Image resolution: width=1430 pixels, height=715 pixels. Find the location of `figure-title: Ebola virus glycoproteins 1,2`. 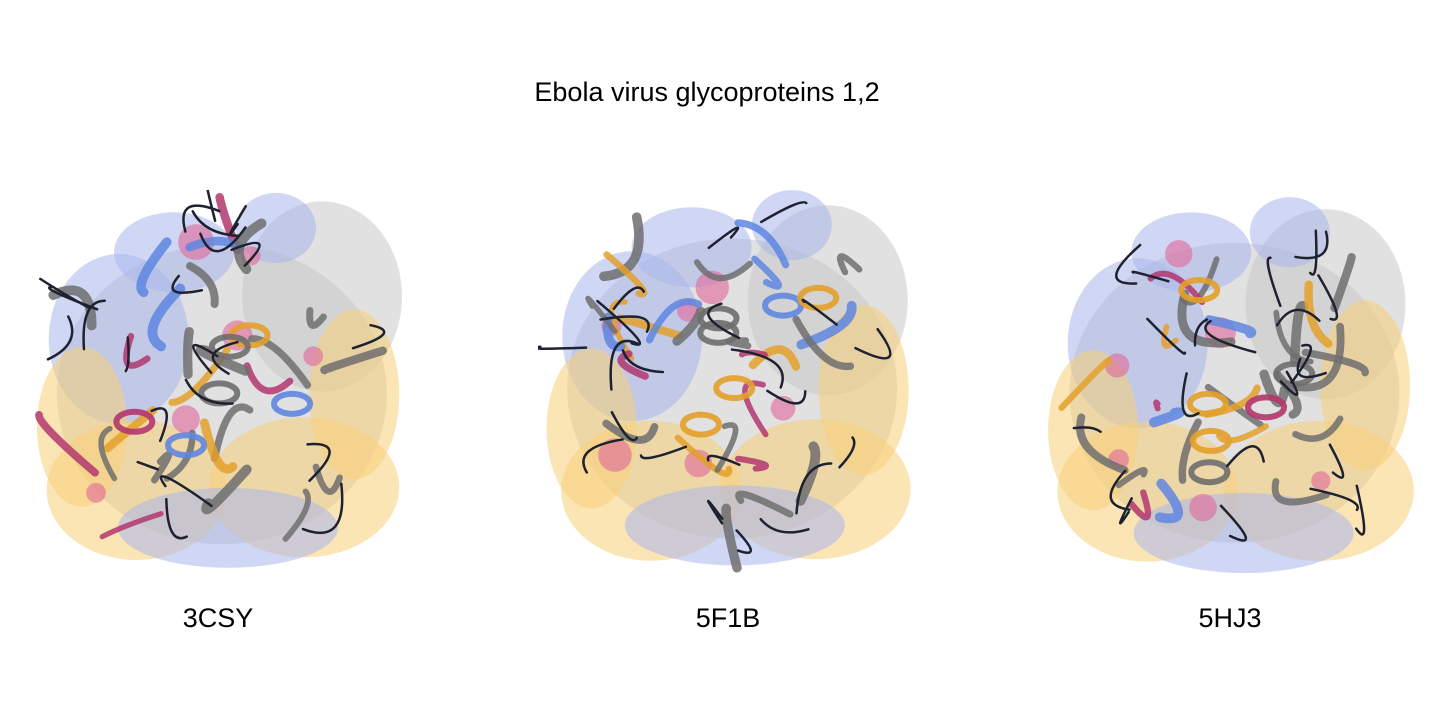

figure-title: Ebola virus glycoproteins 1,2 is located at coordinates (707, 92).